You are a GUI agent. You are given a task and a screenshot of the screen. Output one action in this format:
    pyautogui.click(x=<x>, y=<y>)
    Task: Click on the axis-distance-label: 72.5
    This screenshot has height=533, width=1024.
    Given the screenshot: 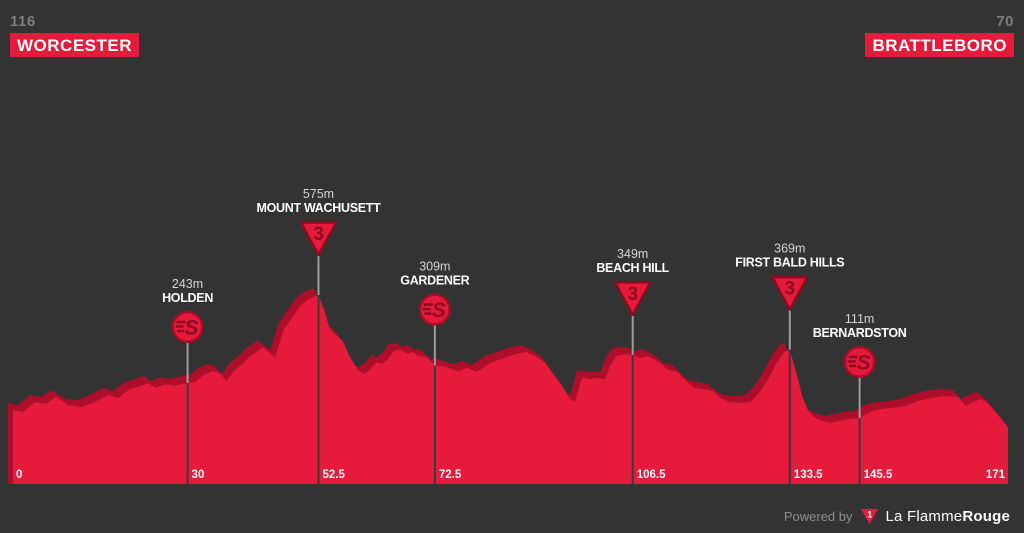 What is the action you would take?
    pyautogui.click(x=450, y=475)
    